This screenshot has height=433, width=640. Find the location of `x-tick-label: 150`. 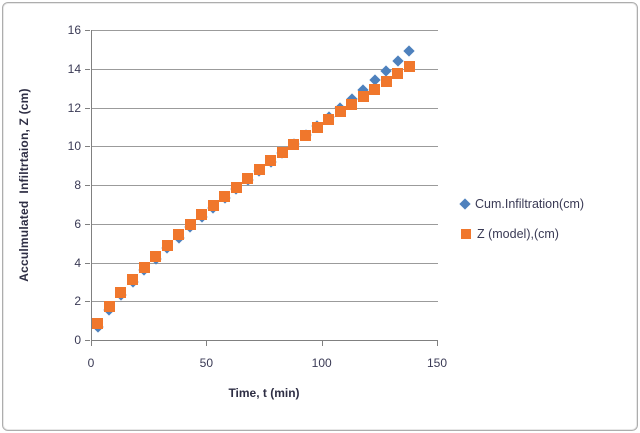

x-tick-label: 150 is located at coordinates (437, 363).